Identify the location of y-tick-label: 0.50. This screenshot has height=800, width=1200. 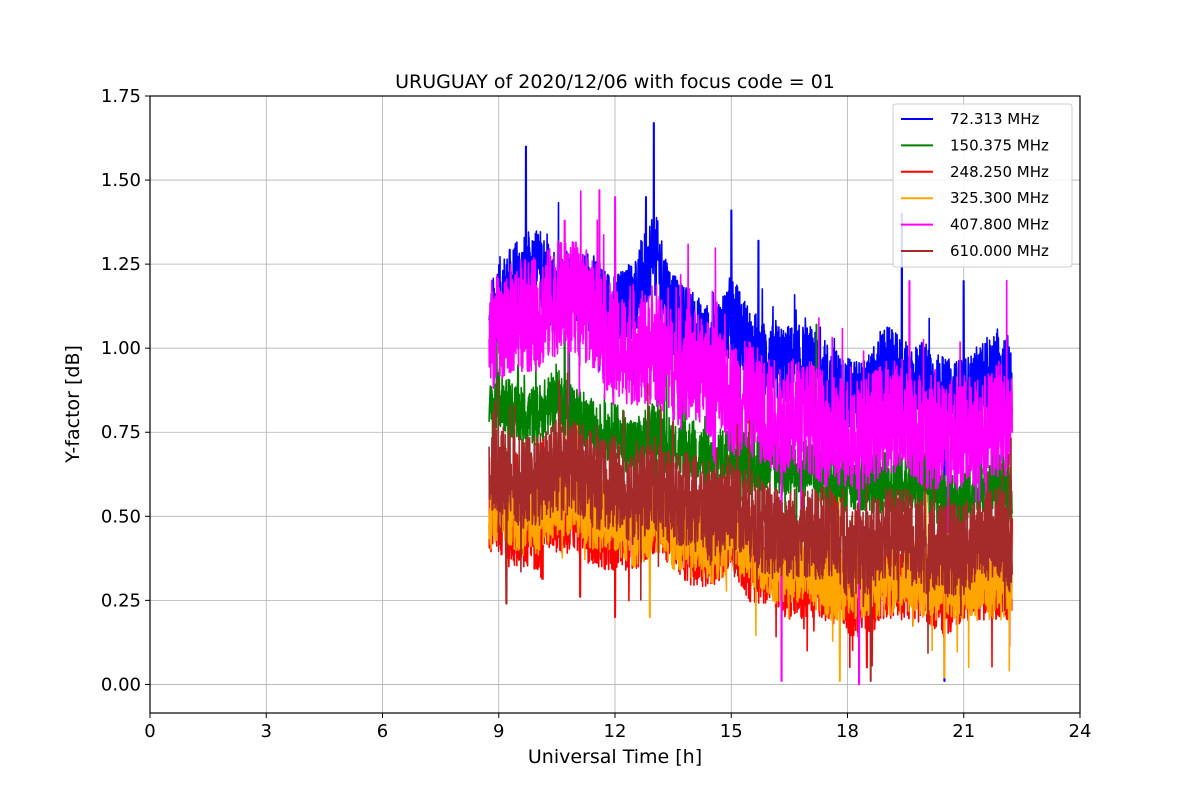
(121, 516).